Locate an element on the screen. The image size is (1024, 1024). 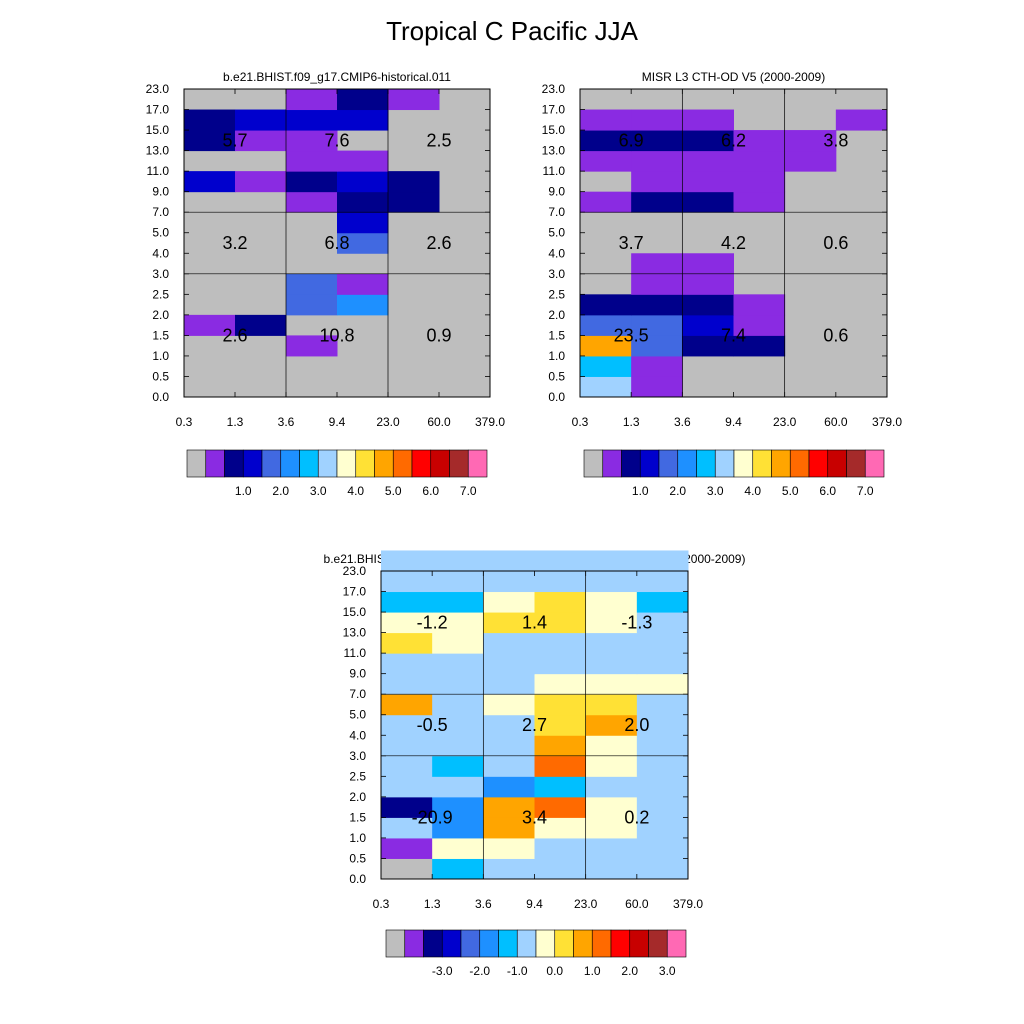
box-value: 2.6 is located at coordinates (234, 335).